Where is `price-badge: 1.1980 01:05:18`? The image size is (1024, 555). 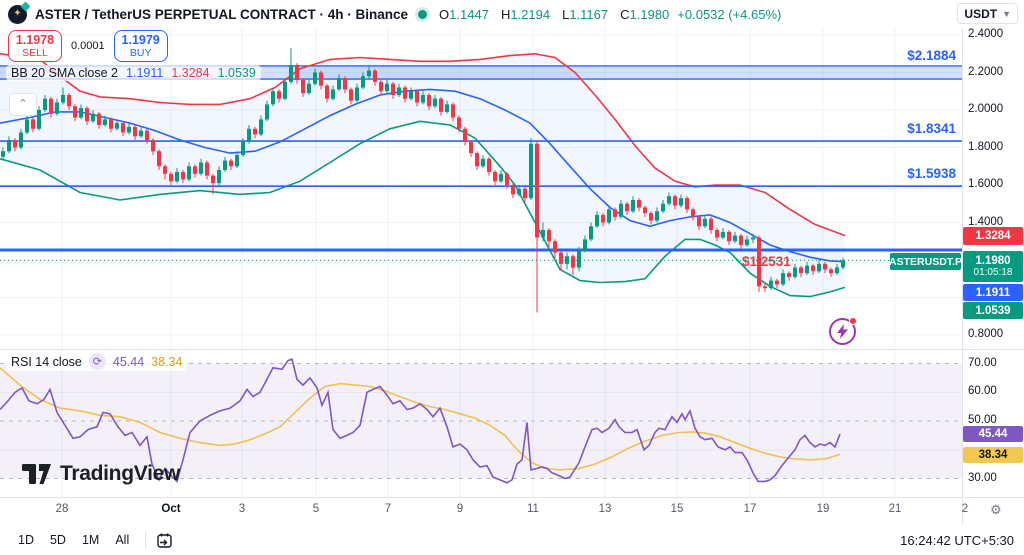 price-badge: 1.1980 01:05:18 is located at coordinates (993, 266).